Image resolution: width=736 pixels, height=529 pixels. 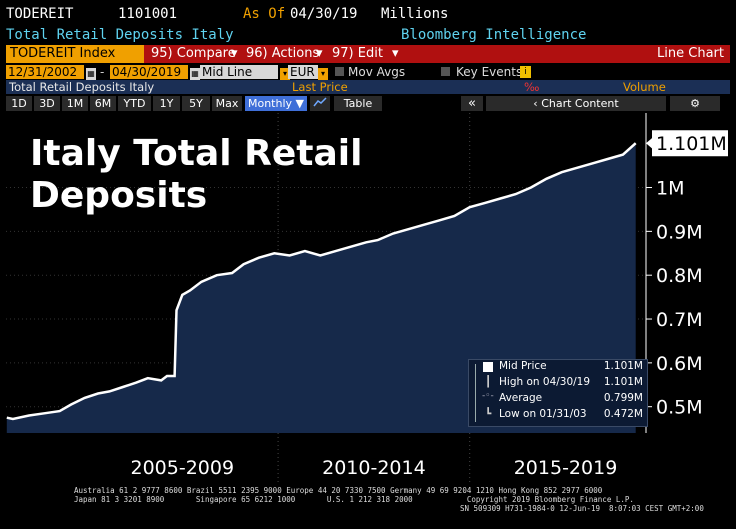 I want to click on last-value-badge, so click(x=690, y=143).